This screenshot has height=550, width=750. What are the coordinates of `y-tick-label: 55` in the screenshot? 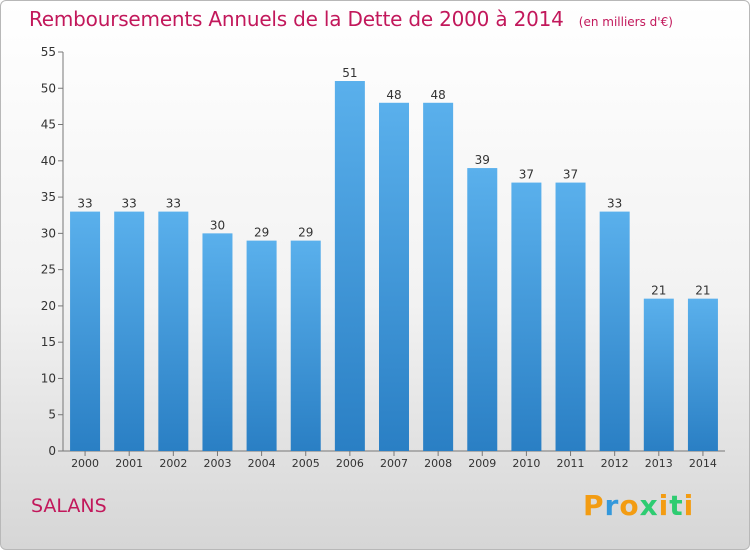 It's located at (48, 52).